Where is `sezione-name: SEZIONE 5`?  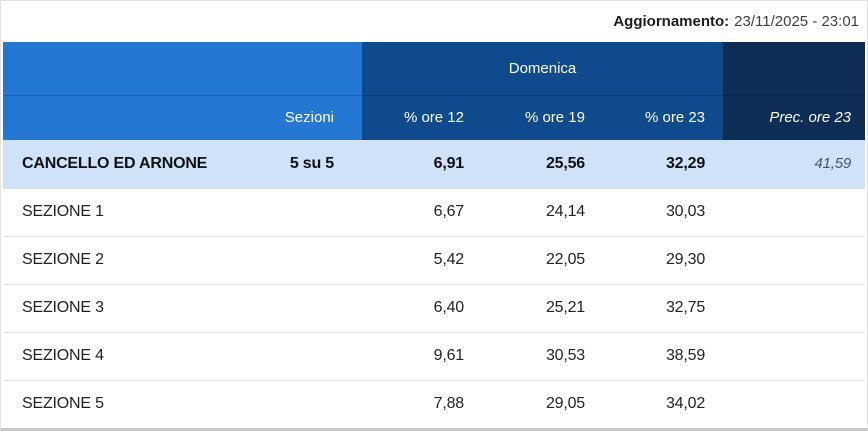 sezione-name: SEZIONE 5 is located at coordinates (63, 404).